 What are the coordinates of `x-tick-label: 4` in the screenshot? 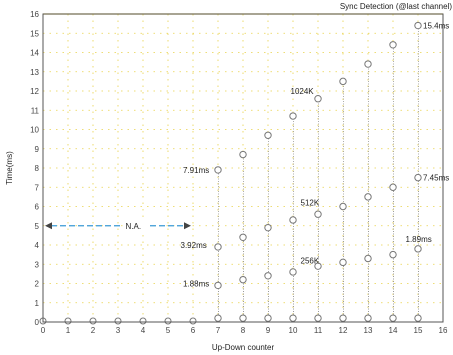 It's located at (143, 330).